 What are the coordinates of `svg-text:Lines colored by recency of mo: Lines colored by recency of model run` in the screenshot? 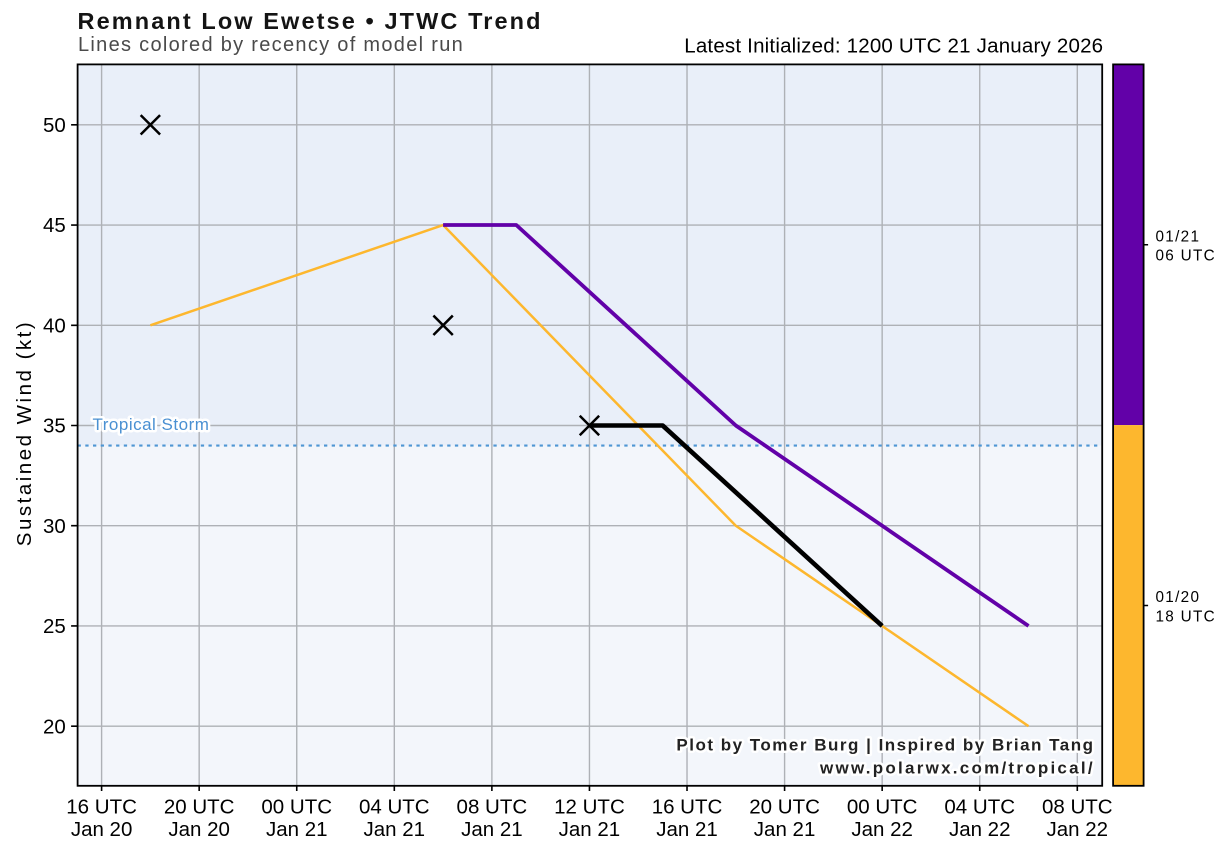 It's located at (271, 45).